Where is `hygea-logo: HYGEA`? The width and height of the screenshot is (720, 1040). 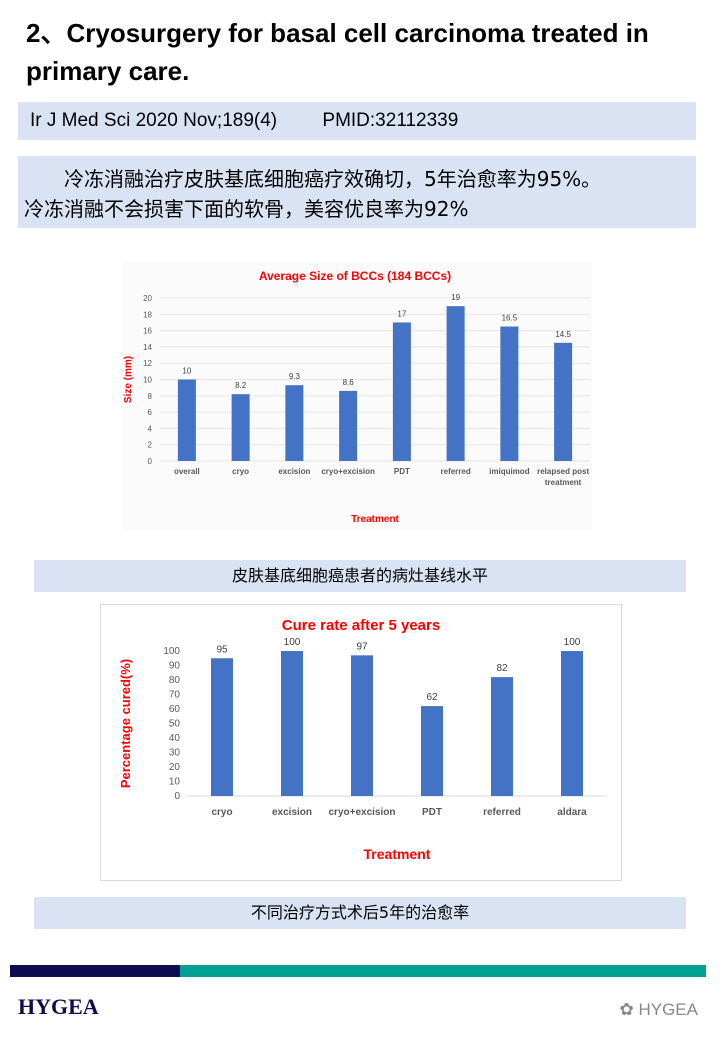 hygea-logo: HYGEA is located at coordinates (58, 1006).